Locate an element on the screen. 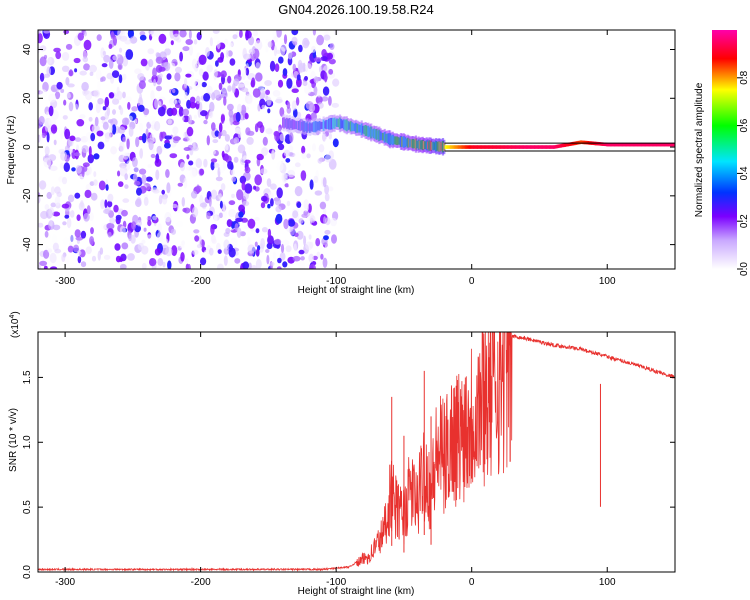 The height and width of the screenshot is (600, 750). y-tick-label: 1.5 is located at coordinates (27, 377).